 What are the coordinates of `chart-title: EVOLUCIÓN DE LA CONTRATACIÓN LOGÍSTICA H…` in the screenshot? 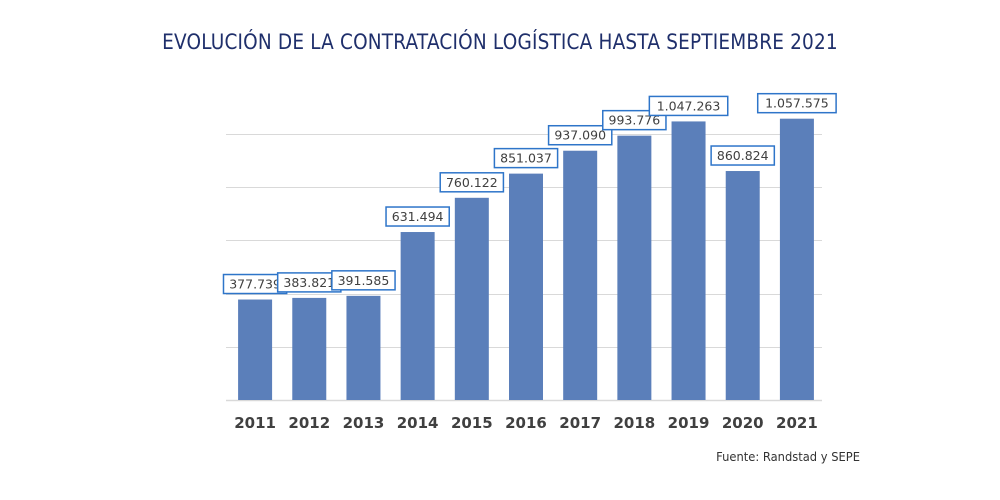 It's located at (500, 42).